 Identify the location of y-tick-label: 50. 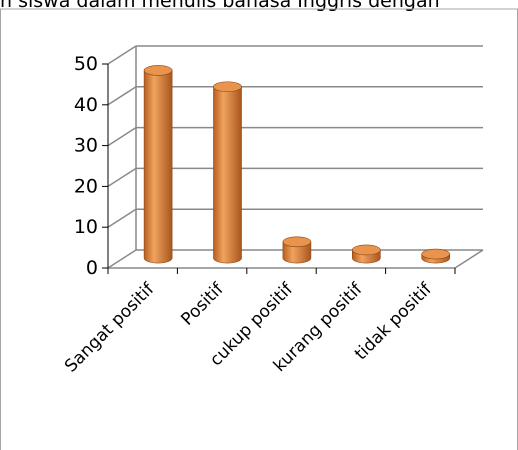
(86, 64).